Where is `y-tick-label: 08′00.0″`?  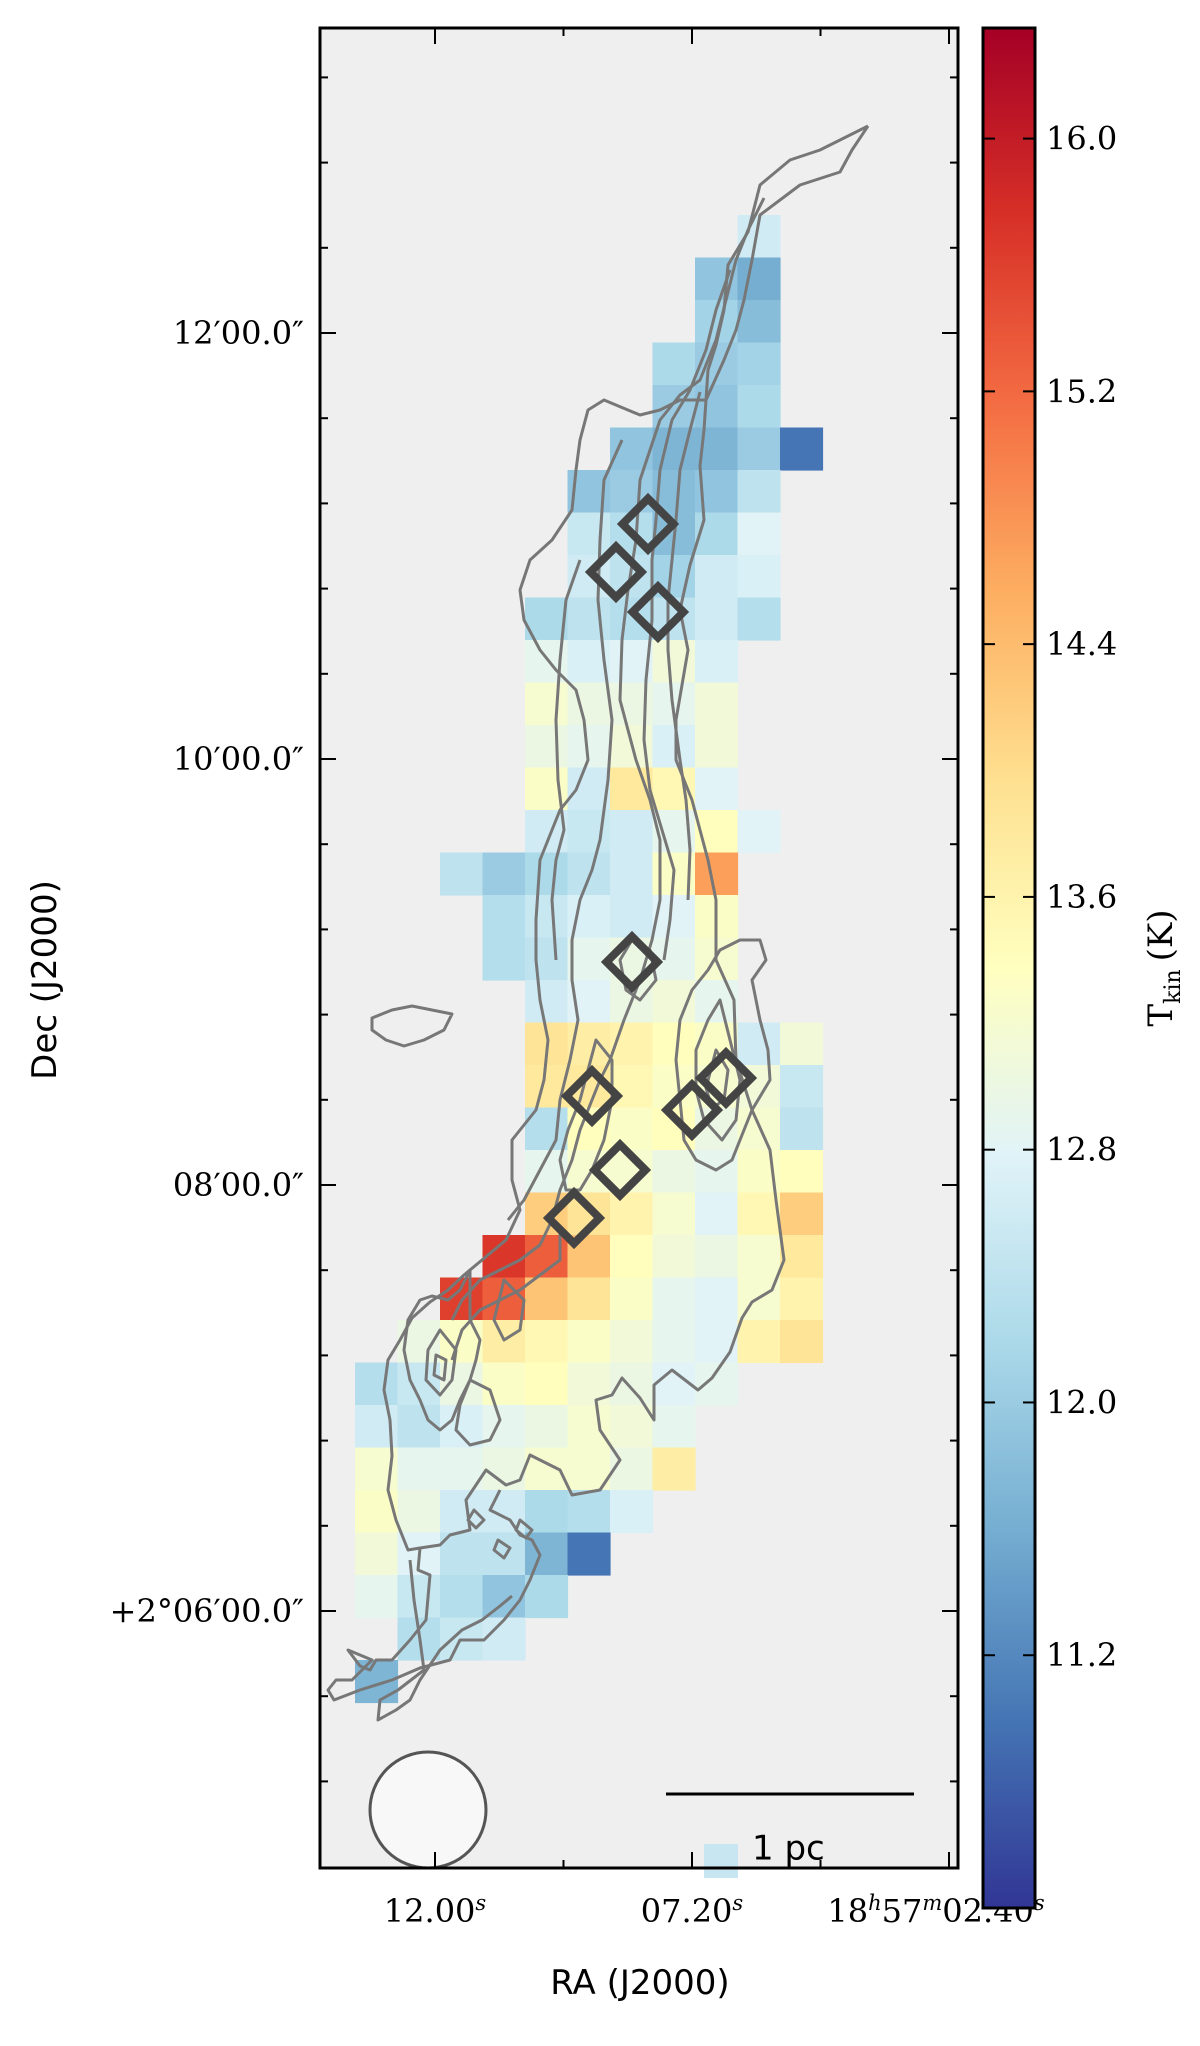
y-tick-label: 08′00.0″ is located at coordinates (238, 1185).